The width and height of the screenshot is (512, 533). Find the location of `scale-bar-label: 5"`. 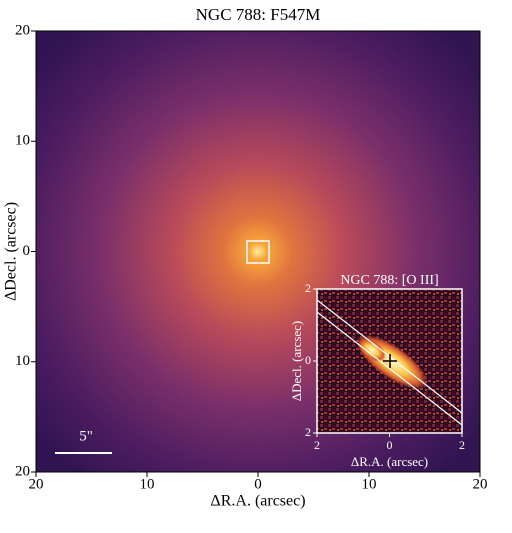

scale-bar-label: 5" is located at coordinates (86, 436).